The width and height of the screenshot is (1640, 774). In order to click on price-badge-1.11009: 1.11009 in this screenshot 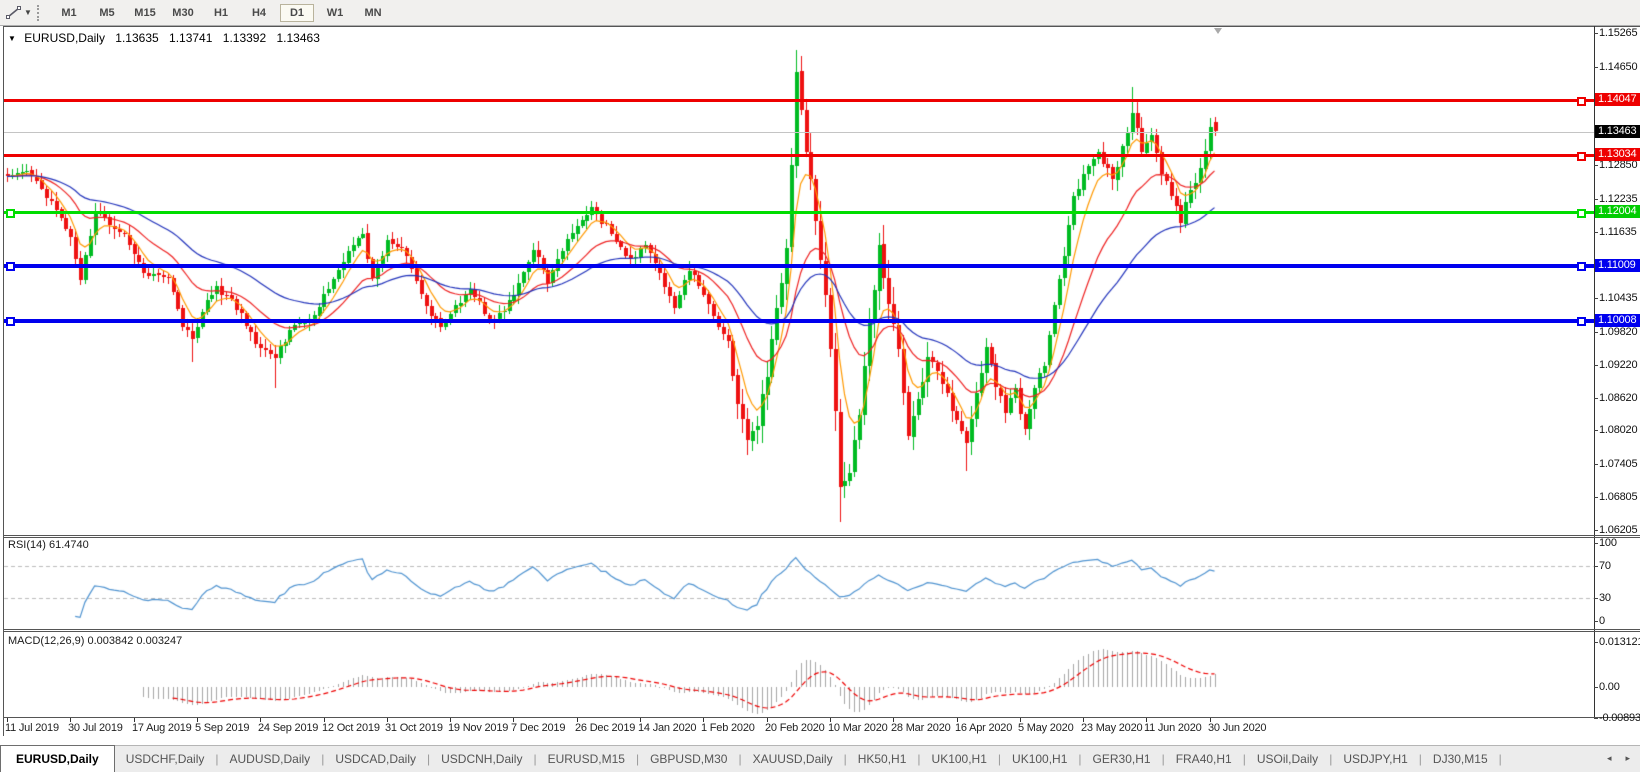, I will do `click(1617, 265)`.